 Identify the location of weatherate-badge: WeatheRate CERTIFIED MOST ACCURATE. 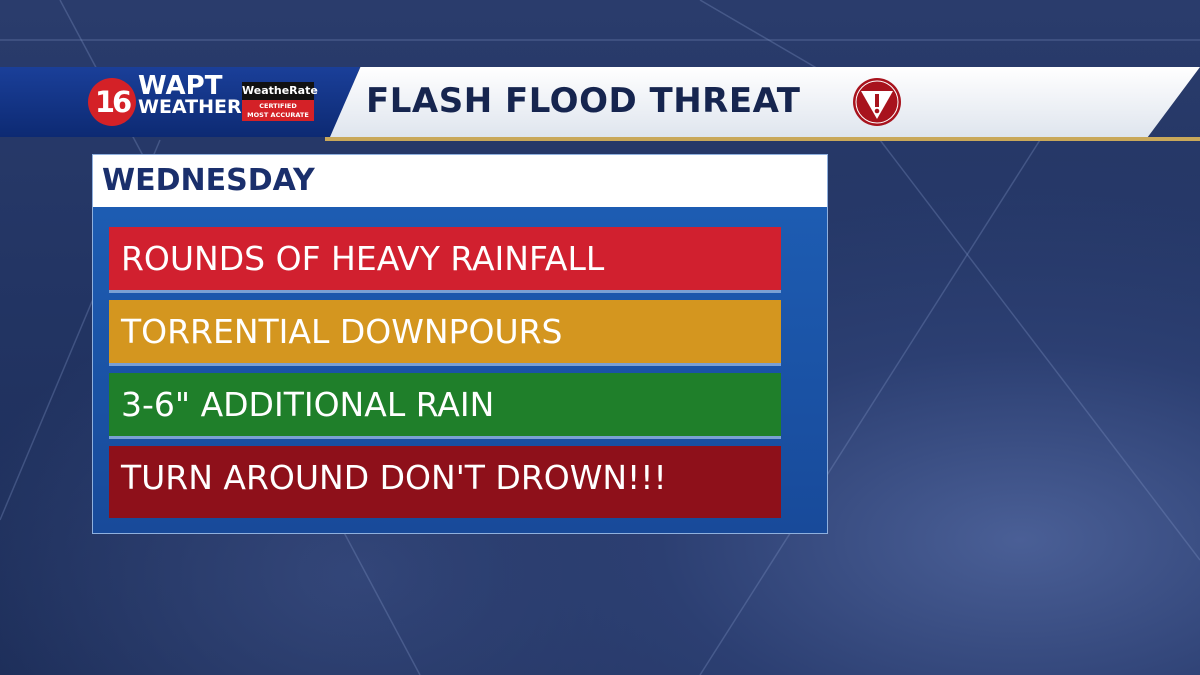
(280, 101).